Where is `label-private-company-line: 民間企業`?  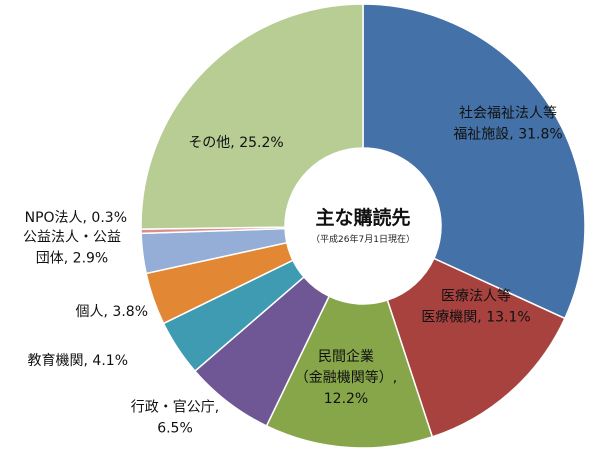 label-private-company-line: 民間企業 is located at coordinates (346, 356).